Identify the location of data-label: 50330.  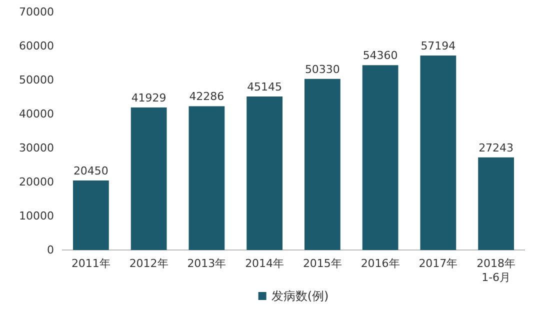
(322, 69).